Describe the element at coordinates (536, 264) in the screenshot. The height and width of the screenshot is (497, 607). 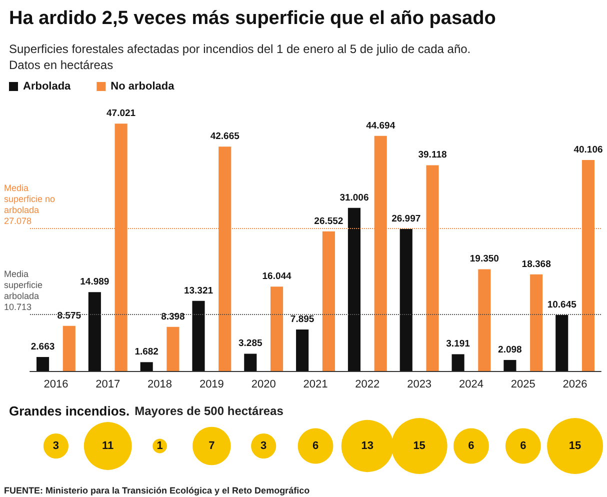
I see `data-label: 18.368` at that location.